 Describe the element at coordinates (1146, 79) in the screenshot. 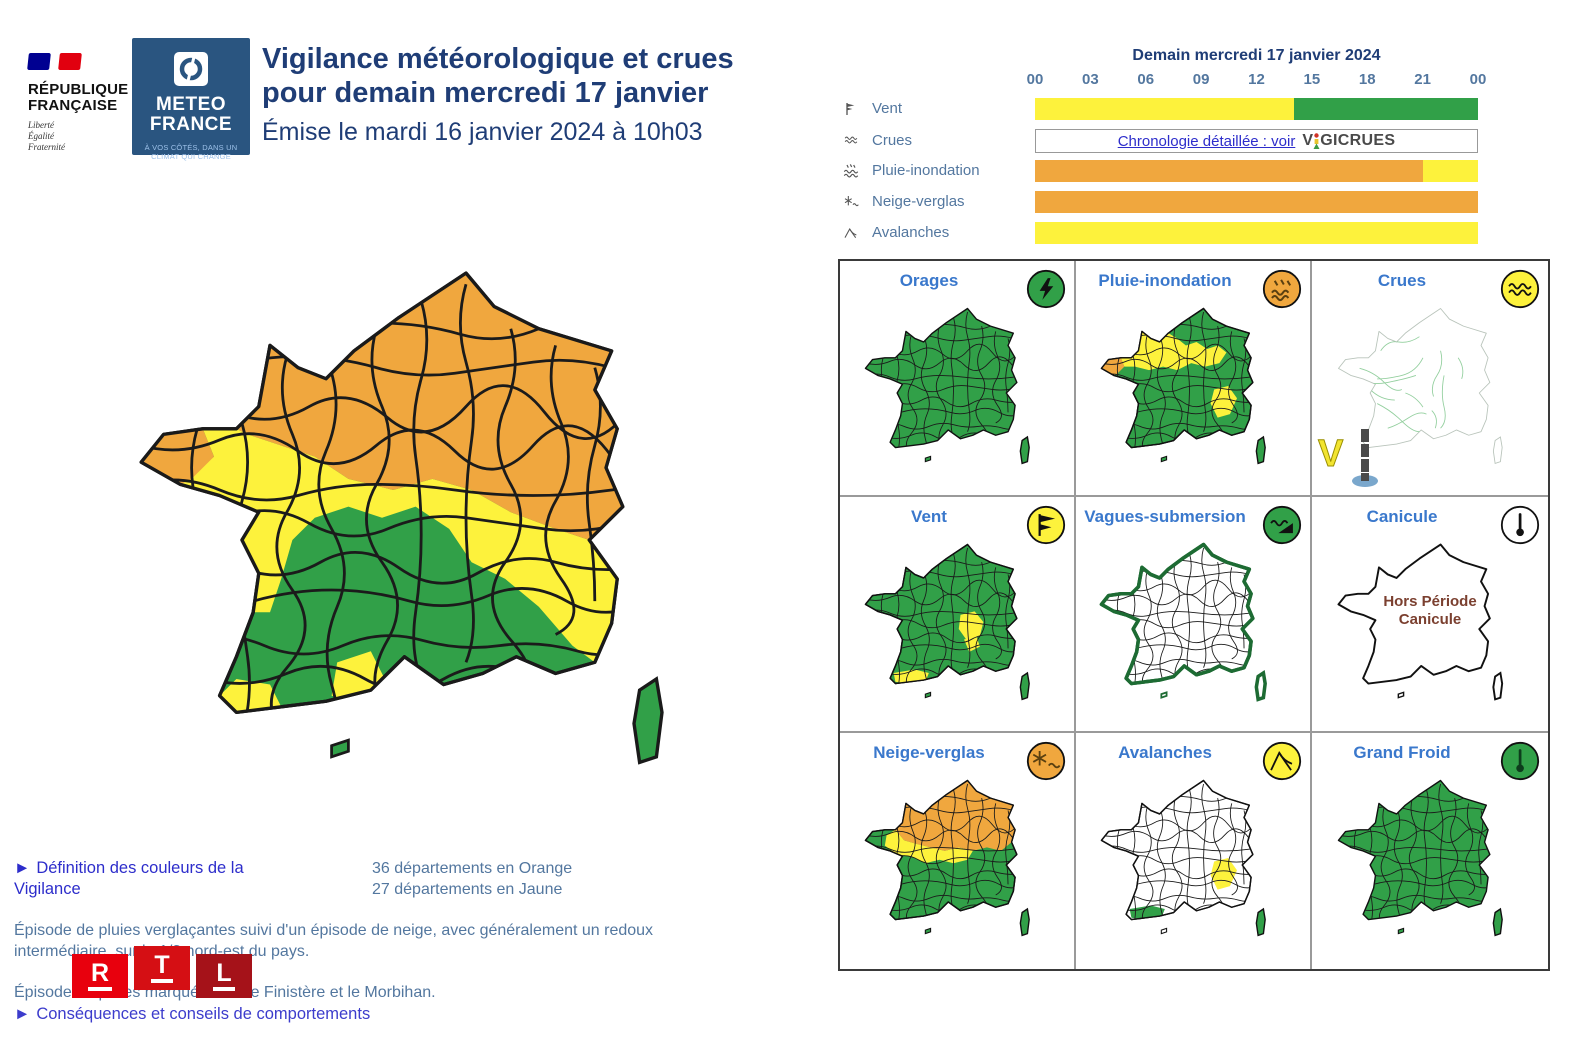

I see `hour-tick-label: 06` at that location.